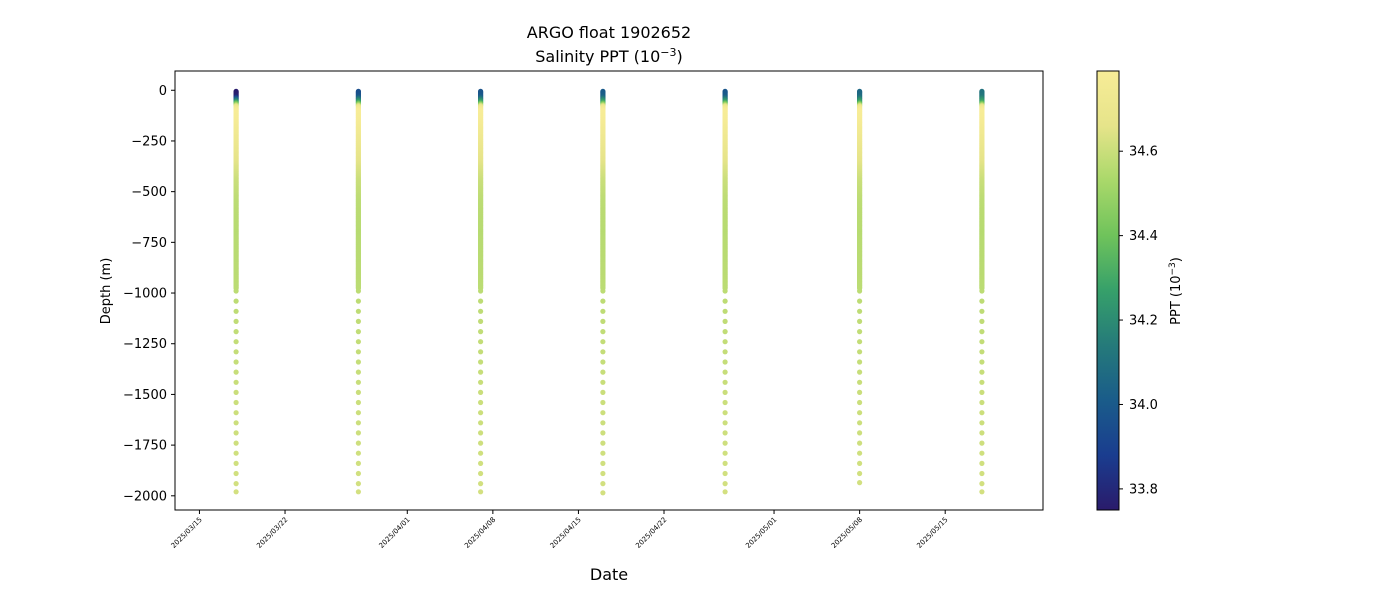 This screenshot has height=600, width=1400. I want to click on y-tick-label: −1500, so click(145, 395).